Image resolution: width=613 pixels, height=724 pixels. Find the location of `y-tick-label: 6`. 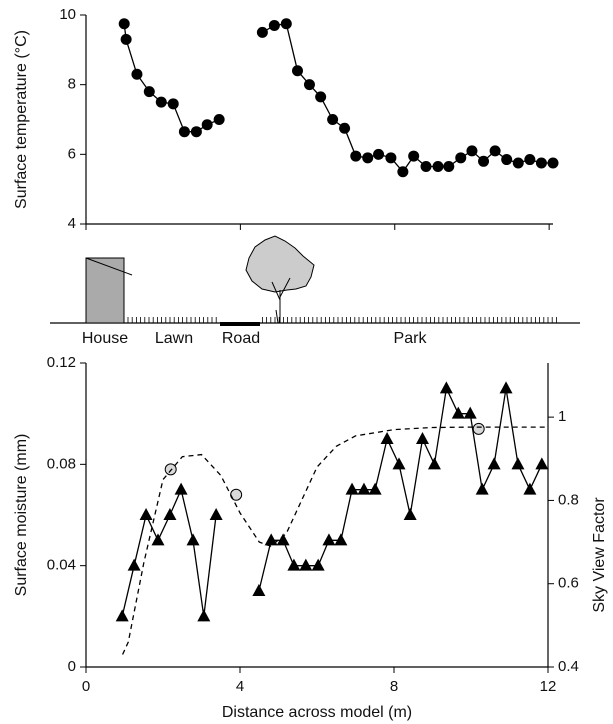

y-tick-label: 6 is located at coordinates (72, 153).